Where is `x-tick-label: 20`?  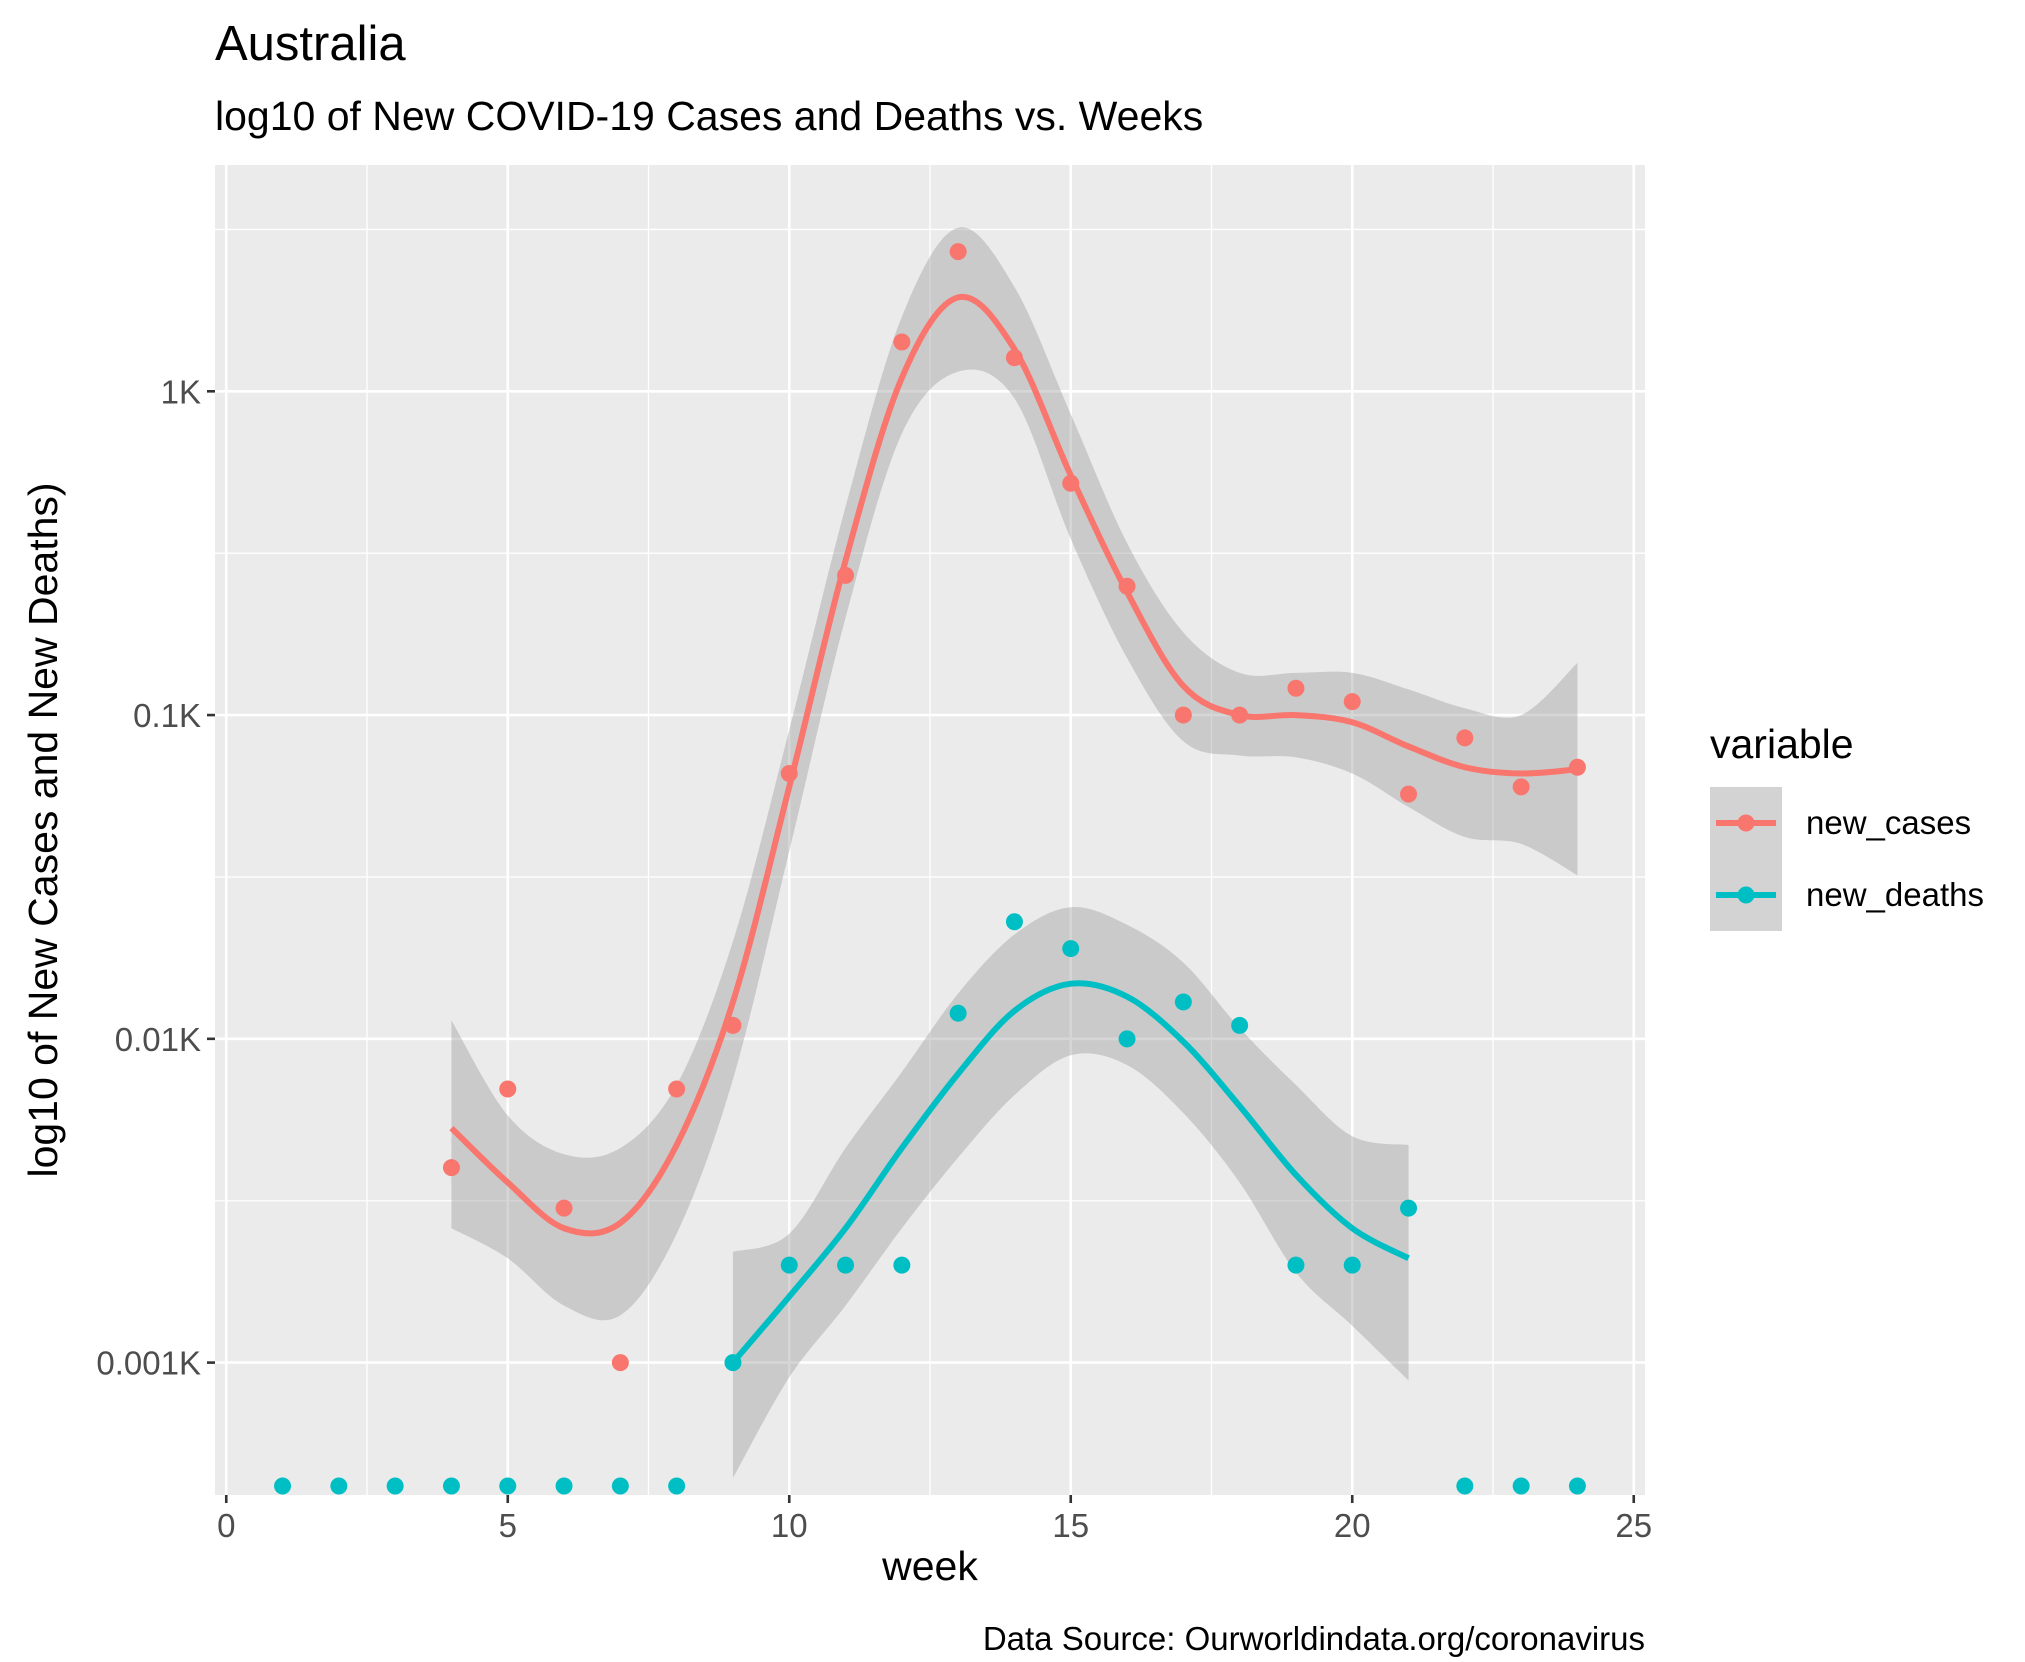 x-tick-label: 20 is located at coordinates (1352, 1525).